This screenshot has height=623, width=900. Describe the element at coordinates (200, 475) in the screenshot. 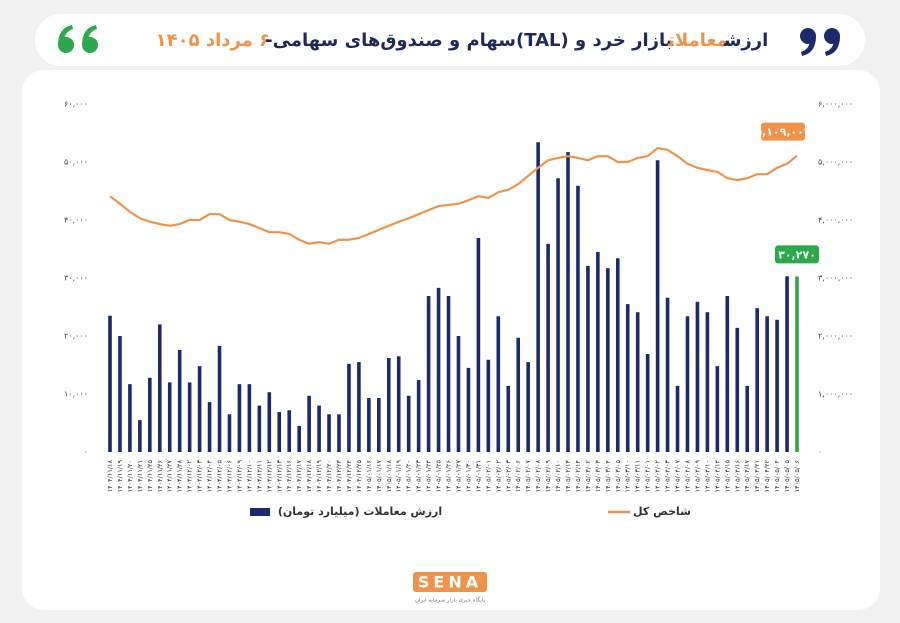

I see `x-tick-label: ۱۴۰۴/۱۲/۰۳` at that location.